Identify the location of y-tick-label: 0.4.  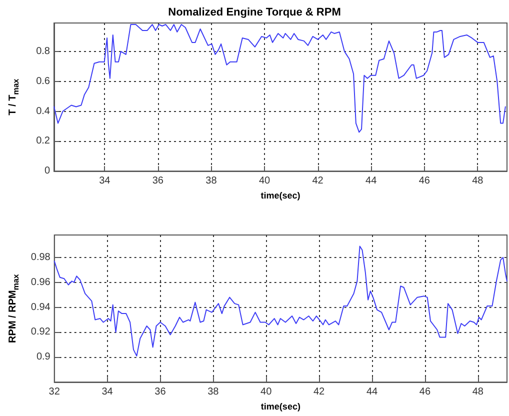
(43, 111).